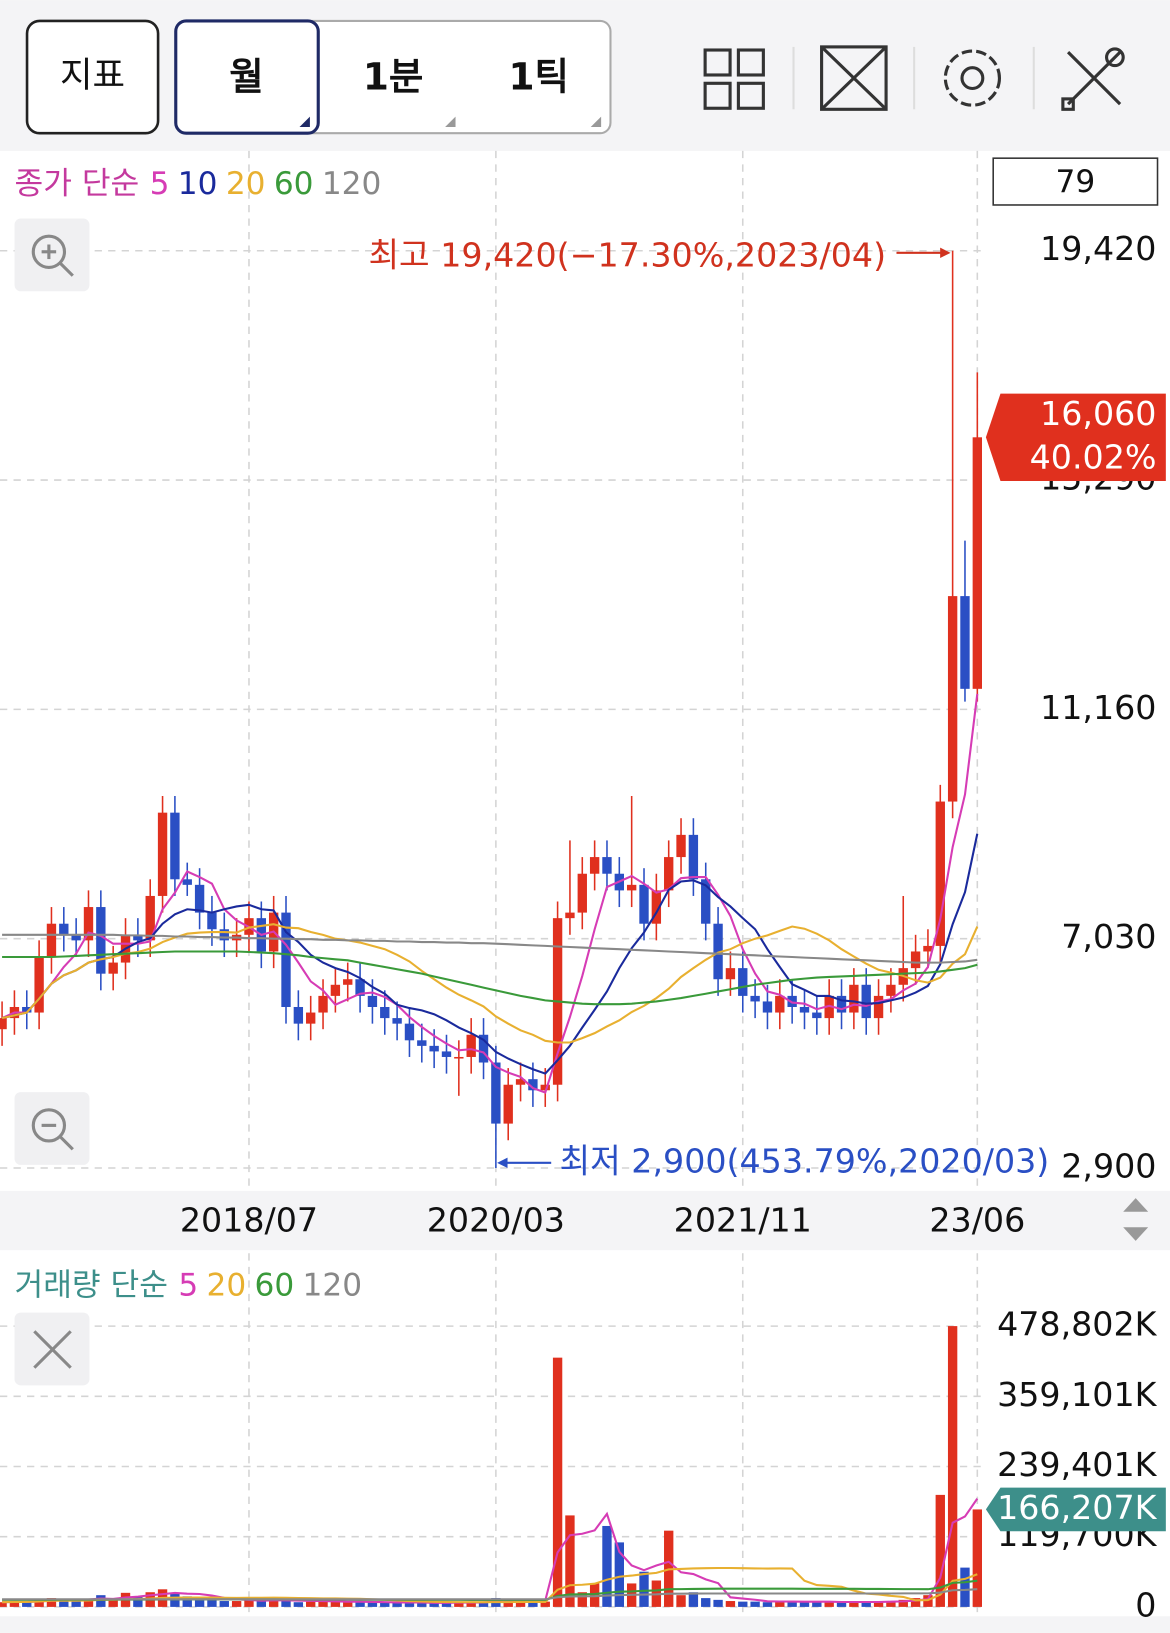  Describe the element at coordinates (490, 1585) in the screenshot. I see `moving-average-line` at that location.